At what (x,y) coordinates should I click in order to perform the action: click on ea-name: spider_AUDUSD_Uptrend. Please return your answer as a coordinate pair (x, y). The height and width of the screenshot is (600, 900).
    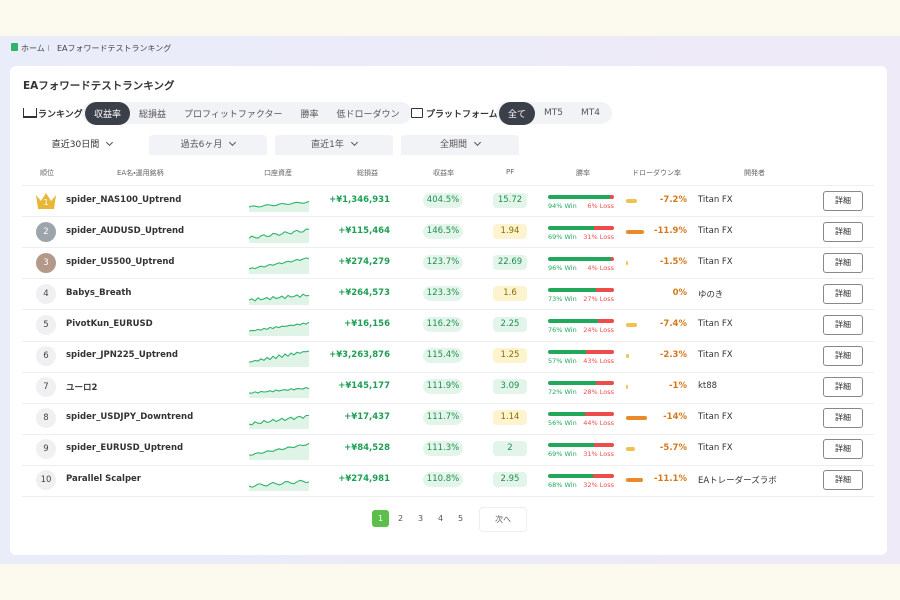
    Looking at the image, I should click on (125, 230).